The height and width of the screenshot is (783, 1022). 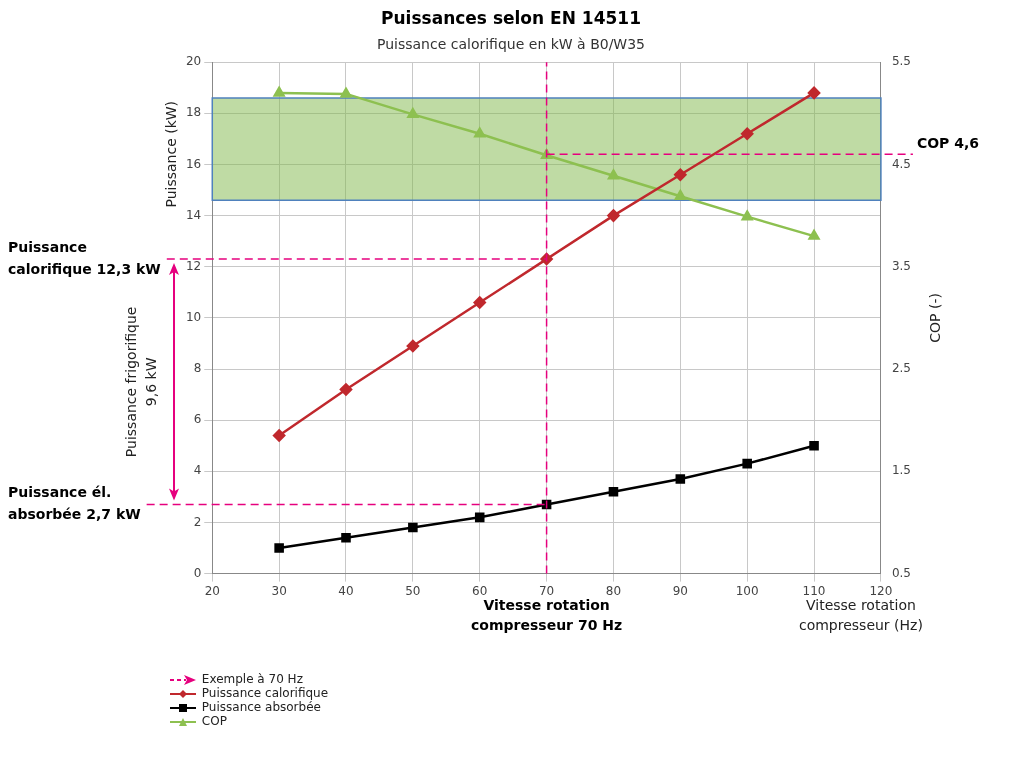 I want to click on x-tick-label: 50, so click(x=413, y=590).